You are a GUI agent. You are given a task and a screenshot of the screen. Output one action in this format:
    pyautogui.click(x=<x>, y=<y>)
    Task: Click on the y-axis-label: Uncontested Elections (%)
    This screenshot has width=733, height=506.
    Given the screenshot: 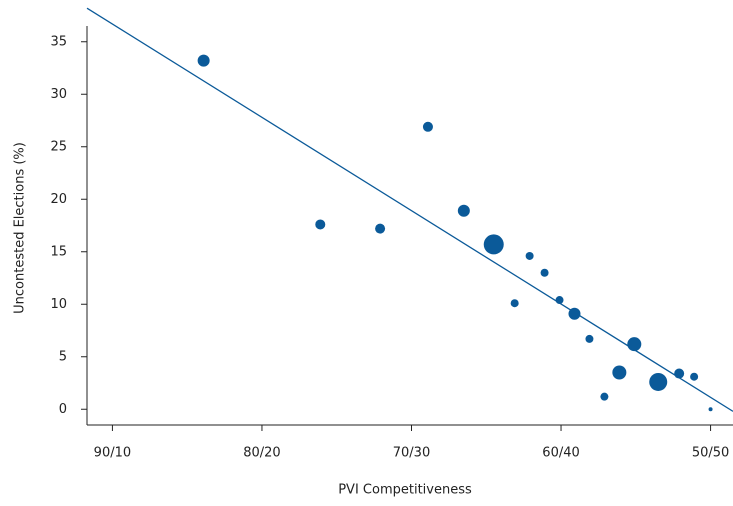 What is the action you would take?
    pyautogui.click(x=20, y=228)
    